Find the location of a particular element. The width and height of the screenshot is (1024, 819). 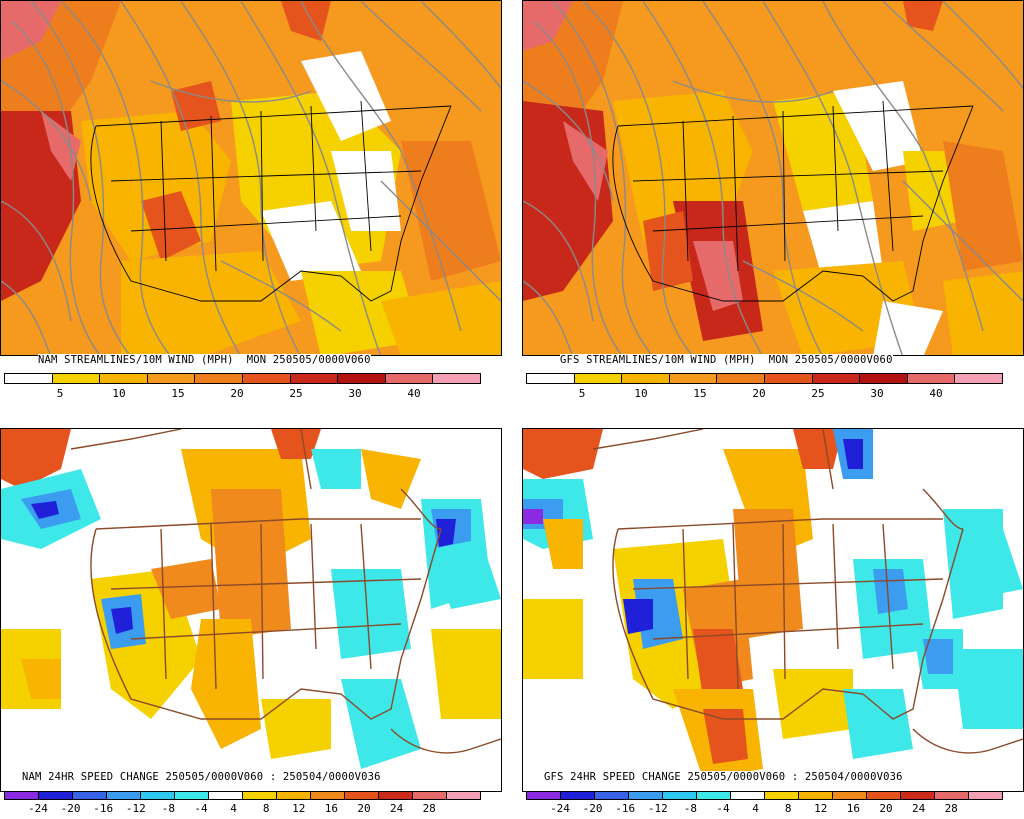

colorbar-tick-label: -20 is located at coordinates (70, 808).